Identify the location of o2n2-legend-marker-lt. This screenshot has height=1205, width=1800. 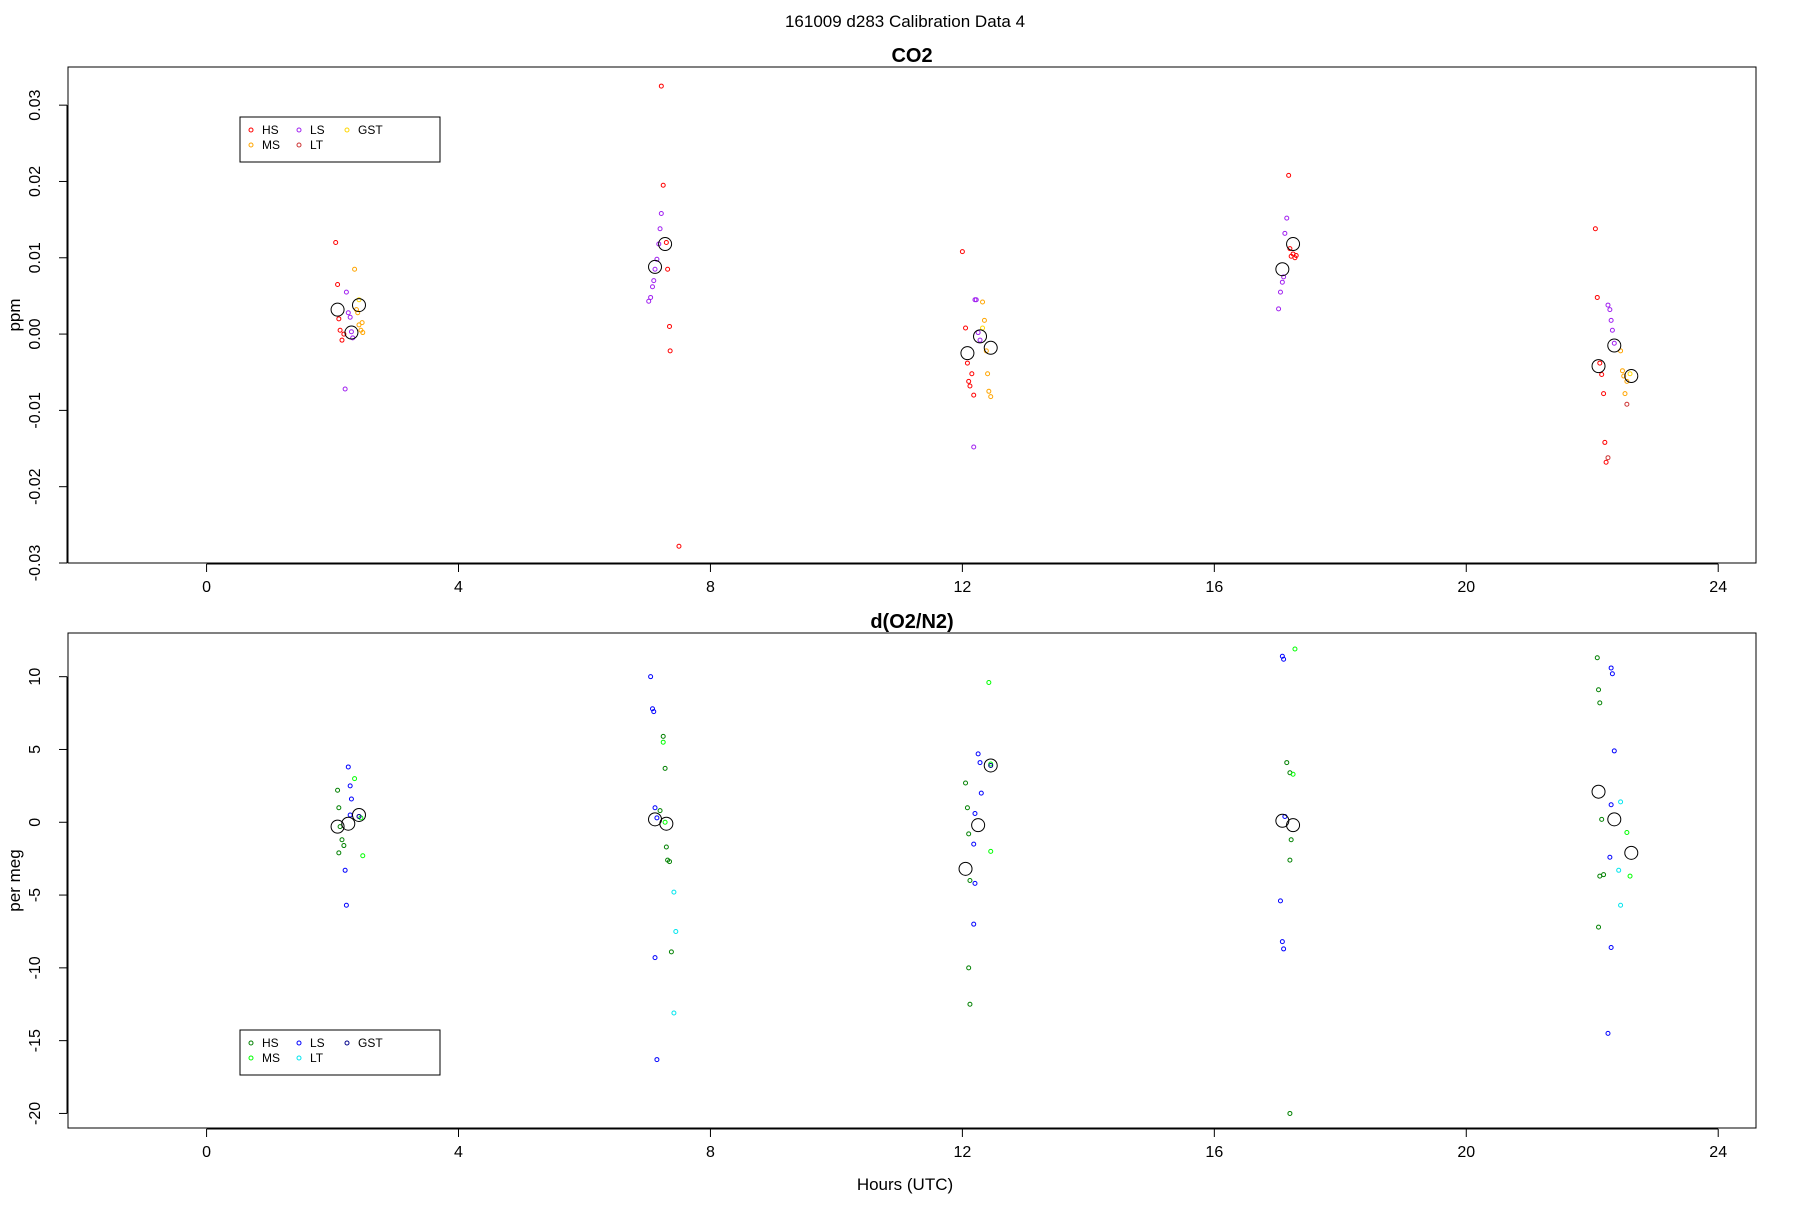
(299, 1058).